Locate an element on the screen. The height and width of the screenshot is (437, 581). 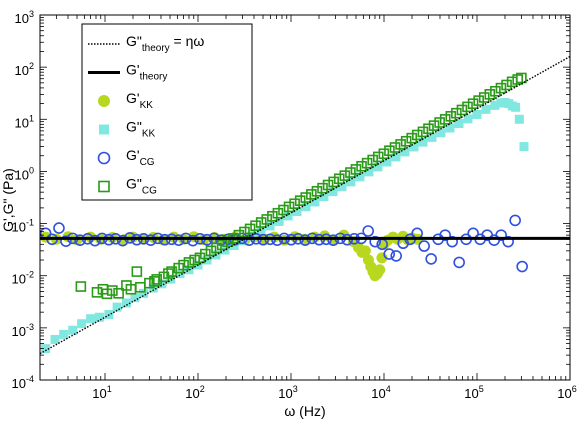
y-axis-label: G',G" (Pa) is located at coordinates (8, 200).